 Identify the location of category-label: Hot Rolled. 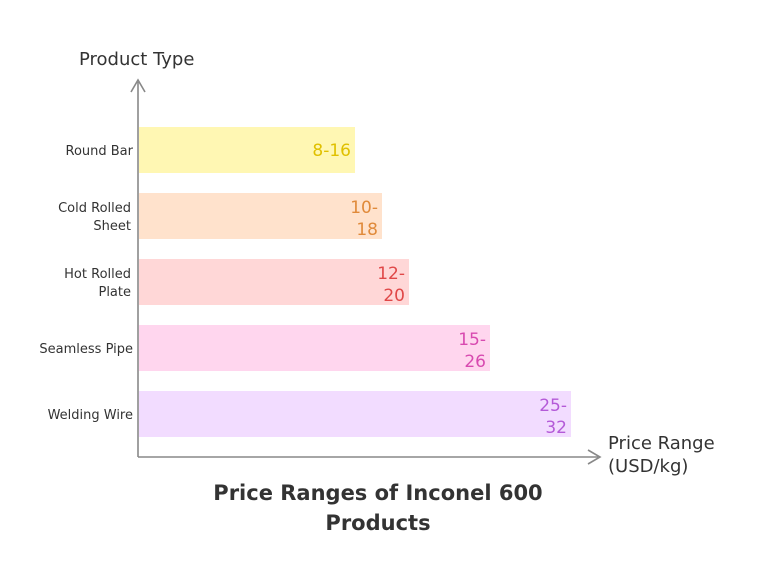
(97, 274).